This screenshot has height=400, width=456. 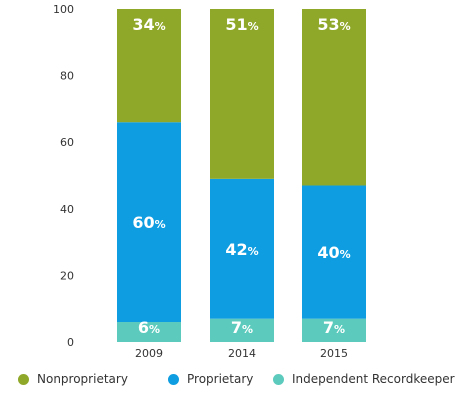 I want to click on bar-segment-independent-recordkeeper-2014, so click(x=242, y=330).